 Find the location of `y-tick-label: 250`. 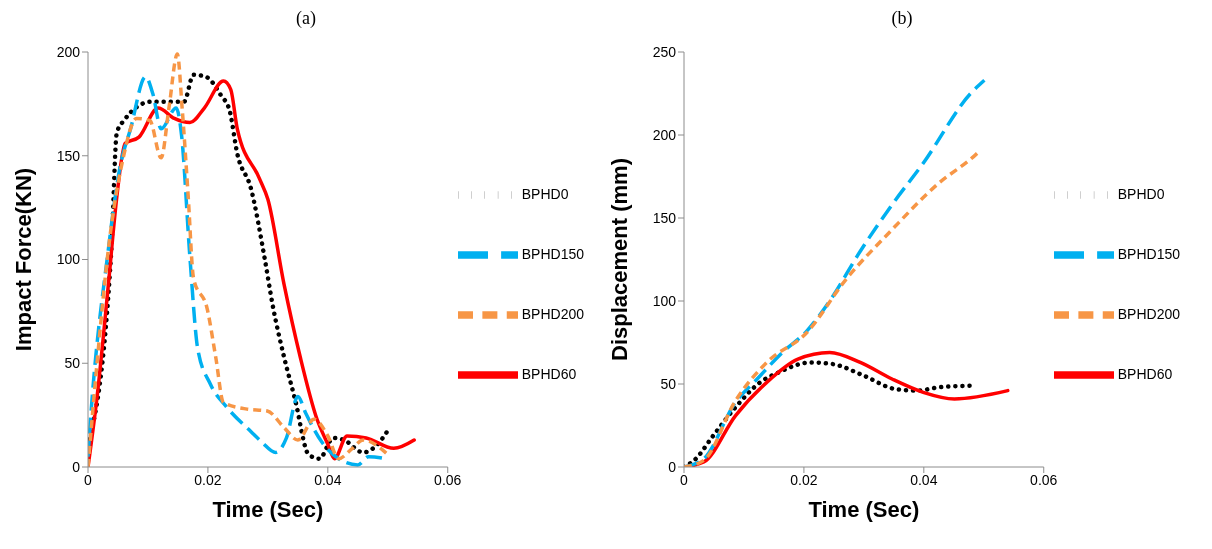

y-tick-label: 250 is located at coordinates (664, 51).